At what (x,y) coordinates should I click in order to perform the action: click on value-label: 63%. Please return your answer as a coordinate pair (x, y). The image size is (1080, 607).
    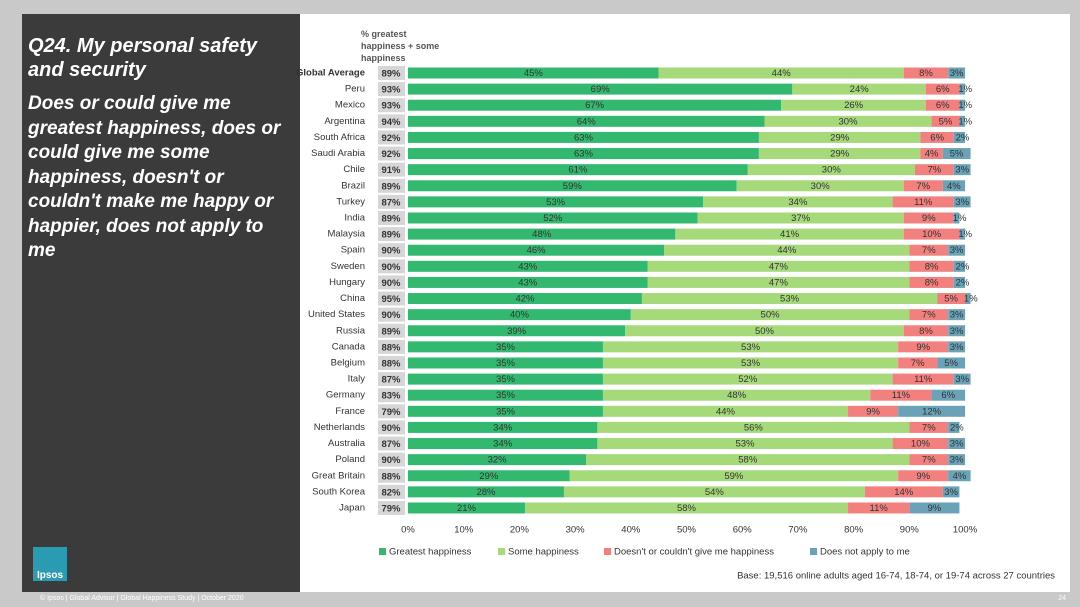
    Looking at the image, I should click on (584, 137).